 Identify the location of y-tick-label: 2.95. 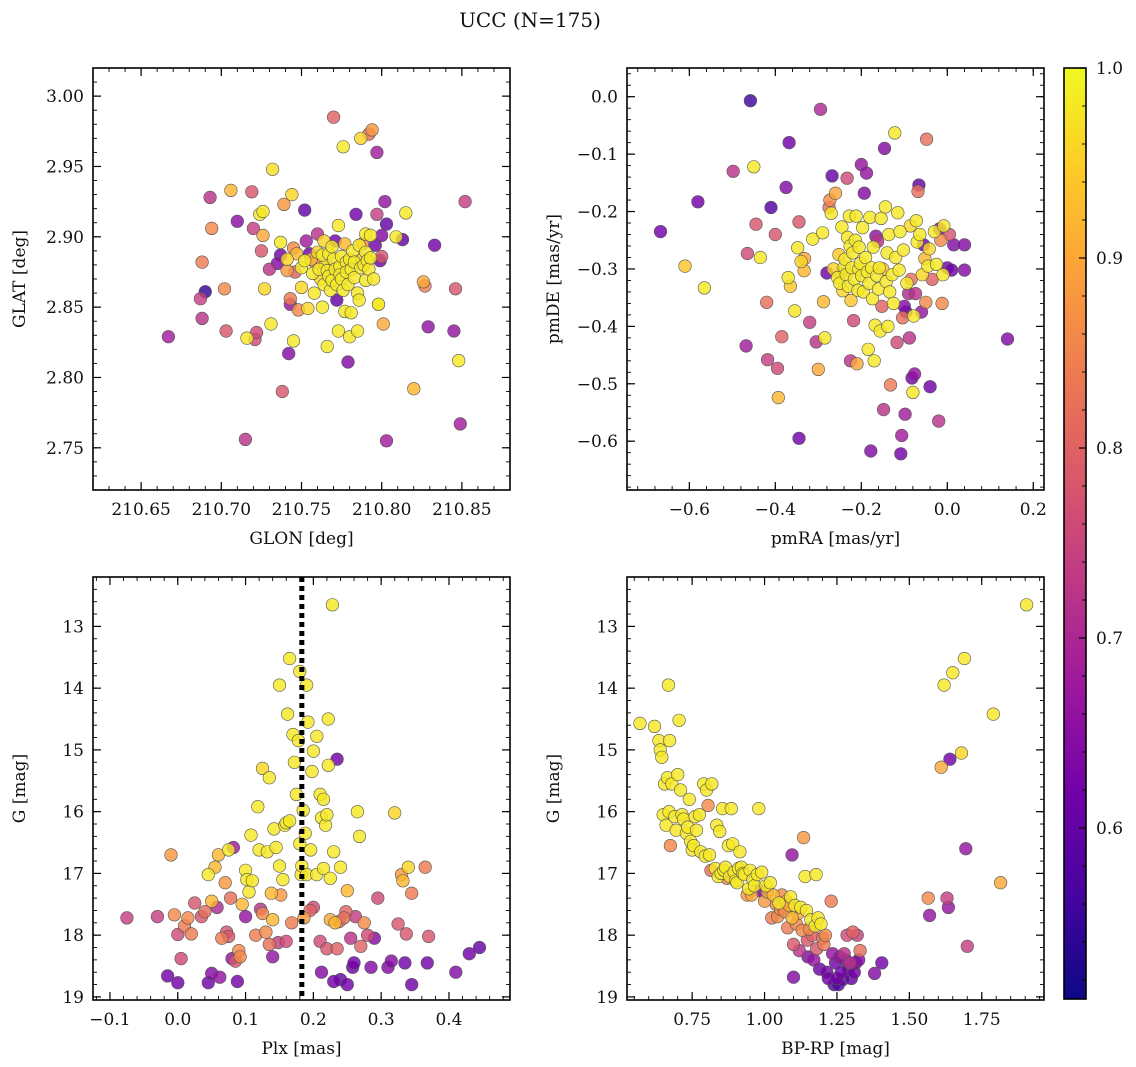
(65, 167).